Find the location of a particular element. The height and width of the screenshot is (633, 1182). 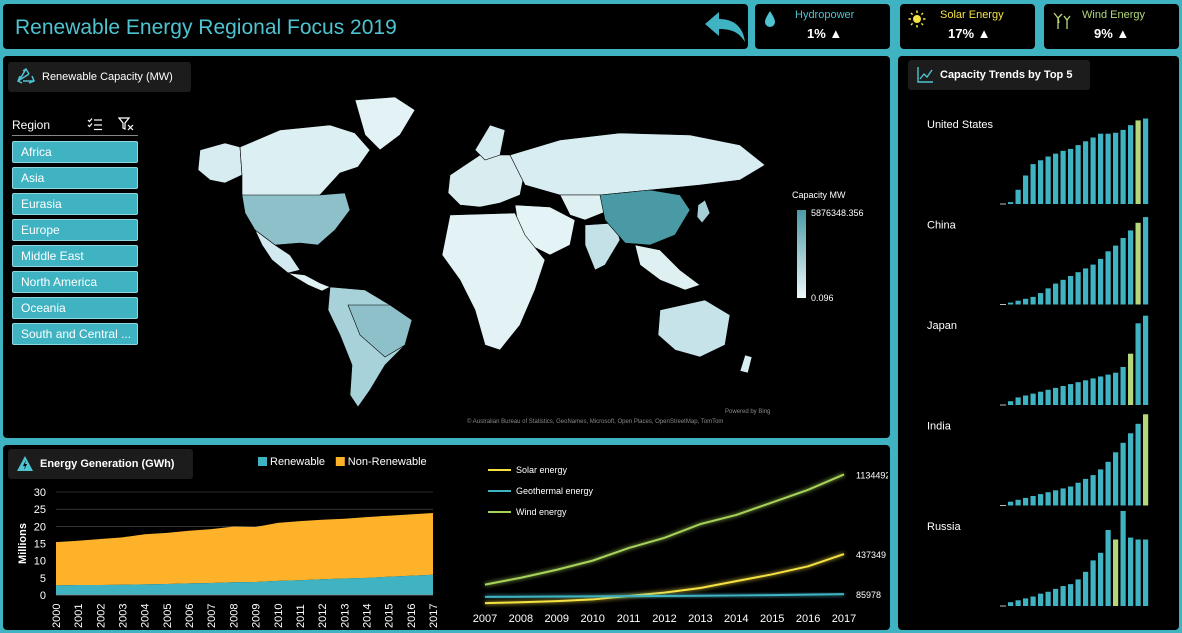

region-slicer-item: Eurasia is located at coordinates (75, 204).